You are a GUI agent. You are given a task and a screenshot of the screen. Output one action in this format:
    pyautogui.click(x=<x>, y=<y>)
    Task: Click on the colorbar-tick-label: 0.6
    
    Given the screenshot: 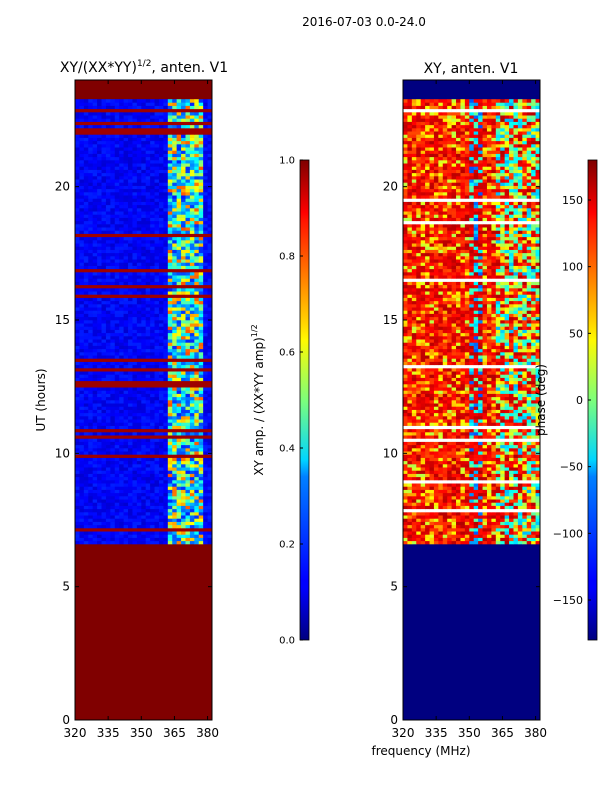 What is the action you would take?
    pyautogui.click(x=287, y=353)
    